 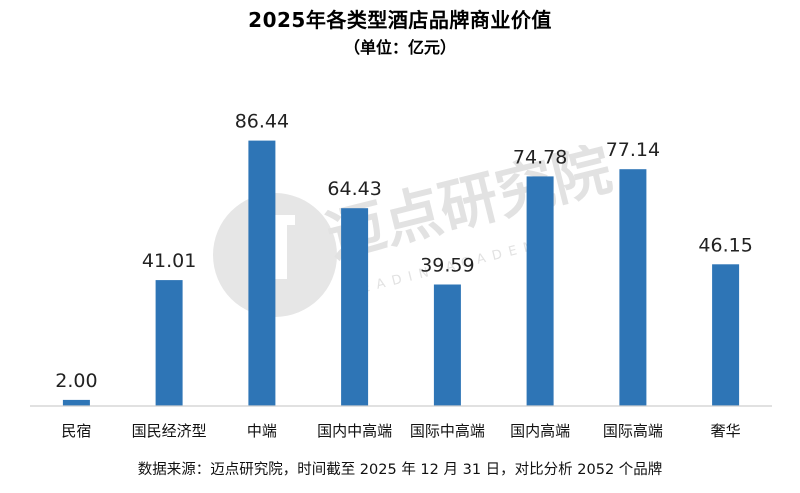 I want to click on bar-value-label: 77.14, so click(x=633, y=150).